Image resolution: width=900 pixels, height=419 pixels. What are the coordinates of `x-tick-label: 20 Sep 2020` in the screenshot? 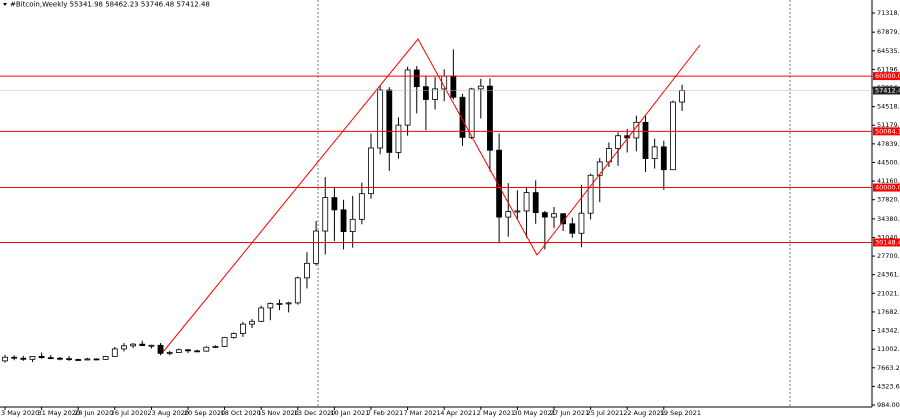 It's located at (204, 413).